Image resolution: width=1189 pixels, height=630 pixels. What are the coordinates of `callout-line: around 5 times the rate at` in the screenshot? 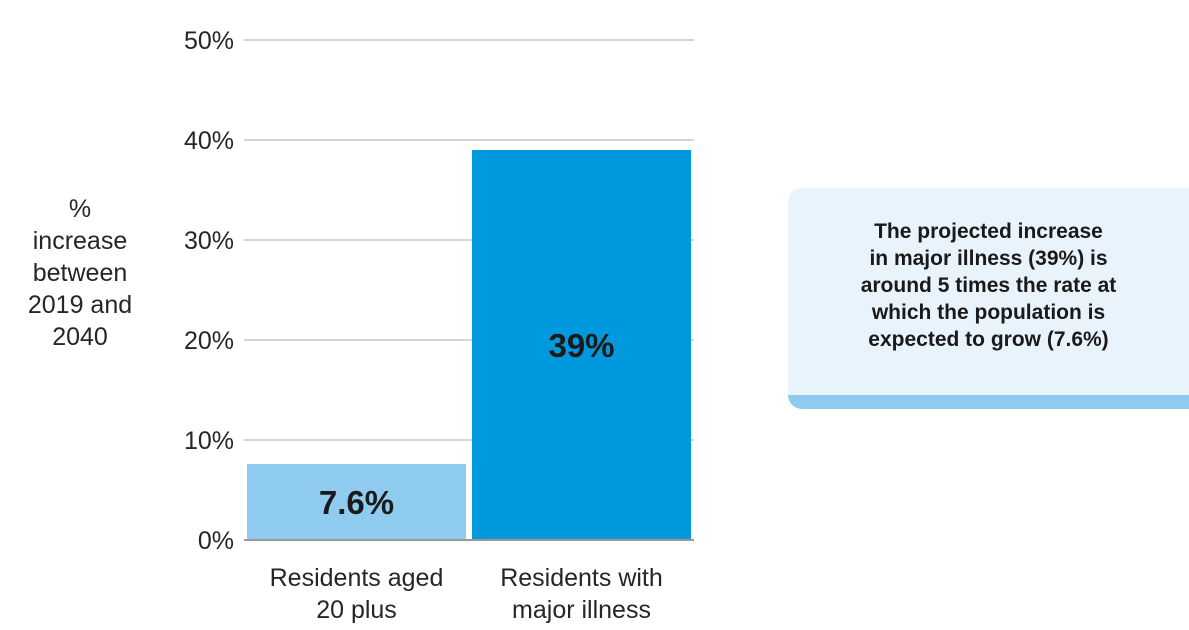 It's located at (988, 285).